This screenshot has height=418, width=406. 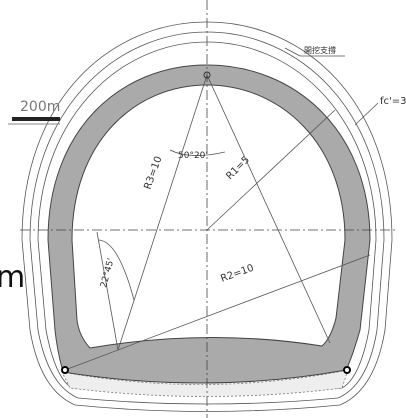 I want to click on crown-point, so click(x=207, y=75).